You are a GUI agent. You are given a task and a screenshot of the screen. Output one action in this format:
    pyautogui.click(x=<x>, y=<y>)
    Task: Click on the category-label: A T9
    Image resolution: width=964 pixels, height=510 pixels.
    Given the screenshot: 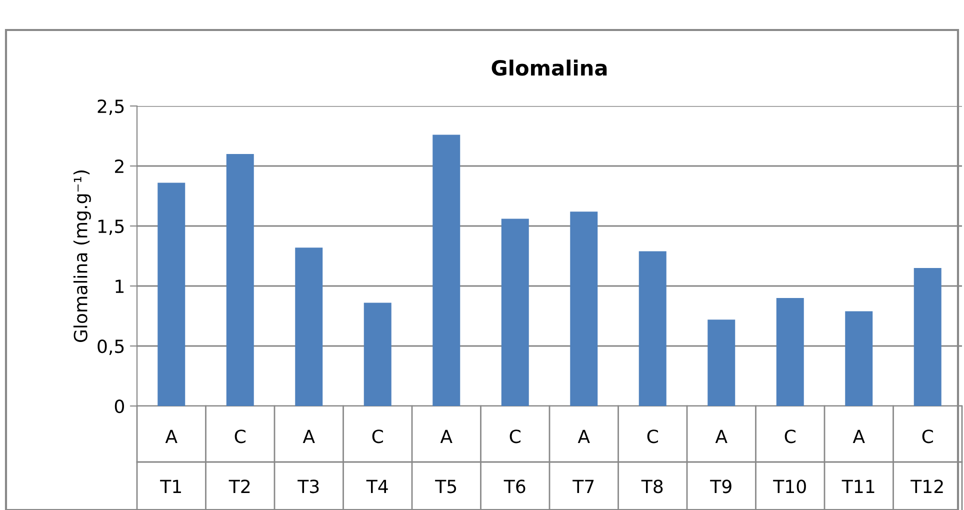 What is the action you would take?
    pyautogui.click(x=721, y=462)
    